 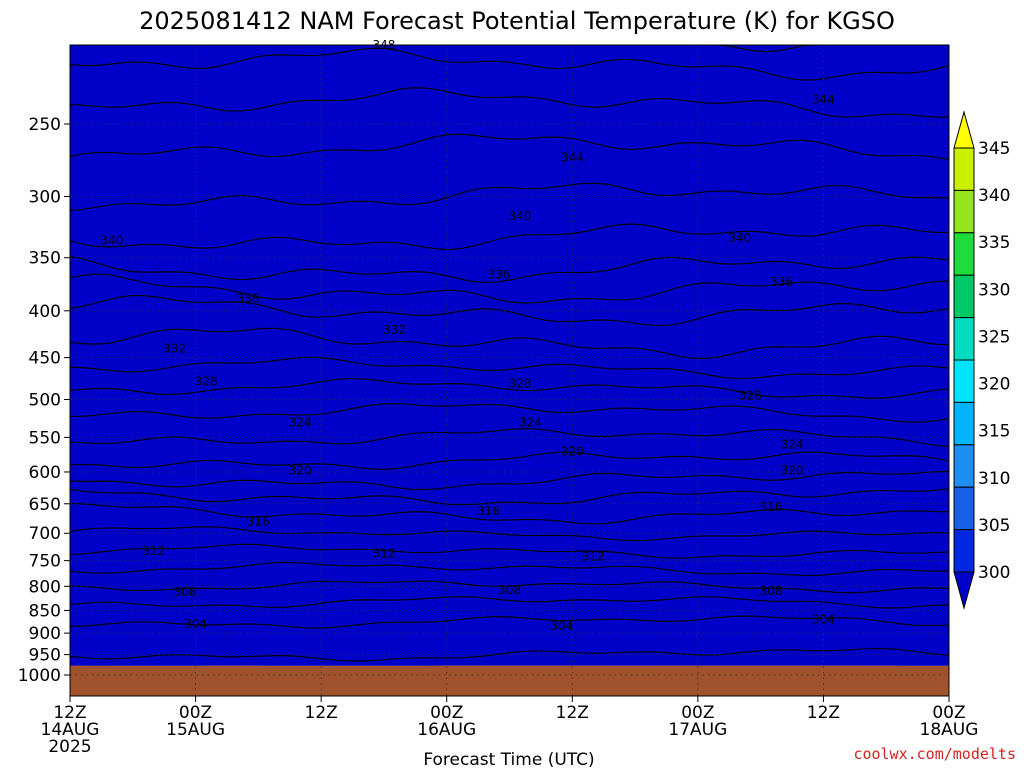 I want to click on colorbar-label: 320, so click(x=994, y=385).